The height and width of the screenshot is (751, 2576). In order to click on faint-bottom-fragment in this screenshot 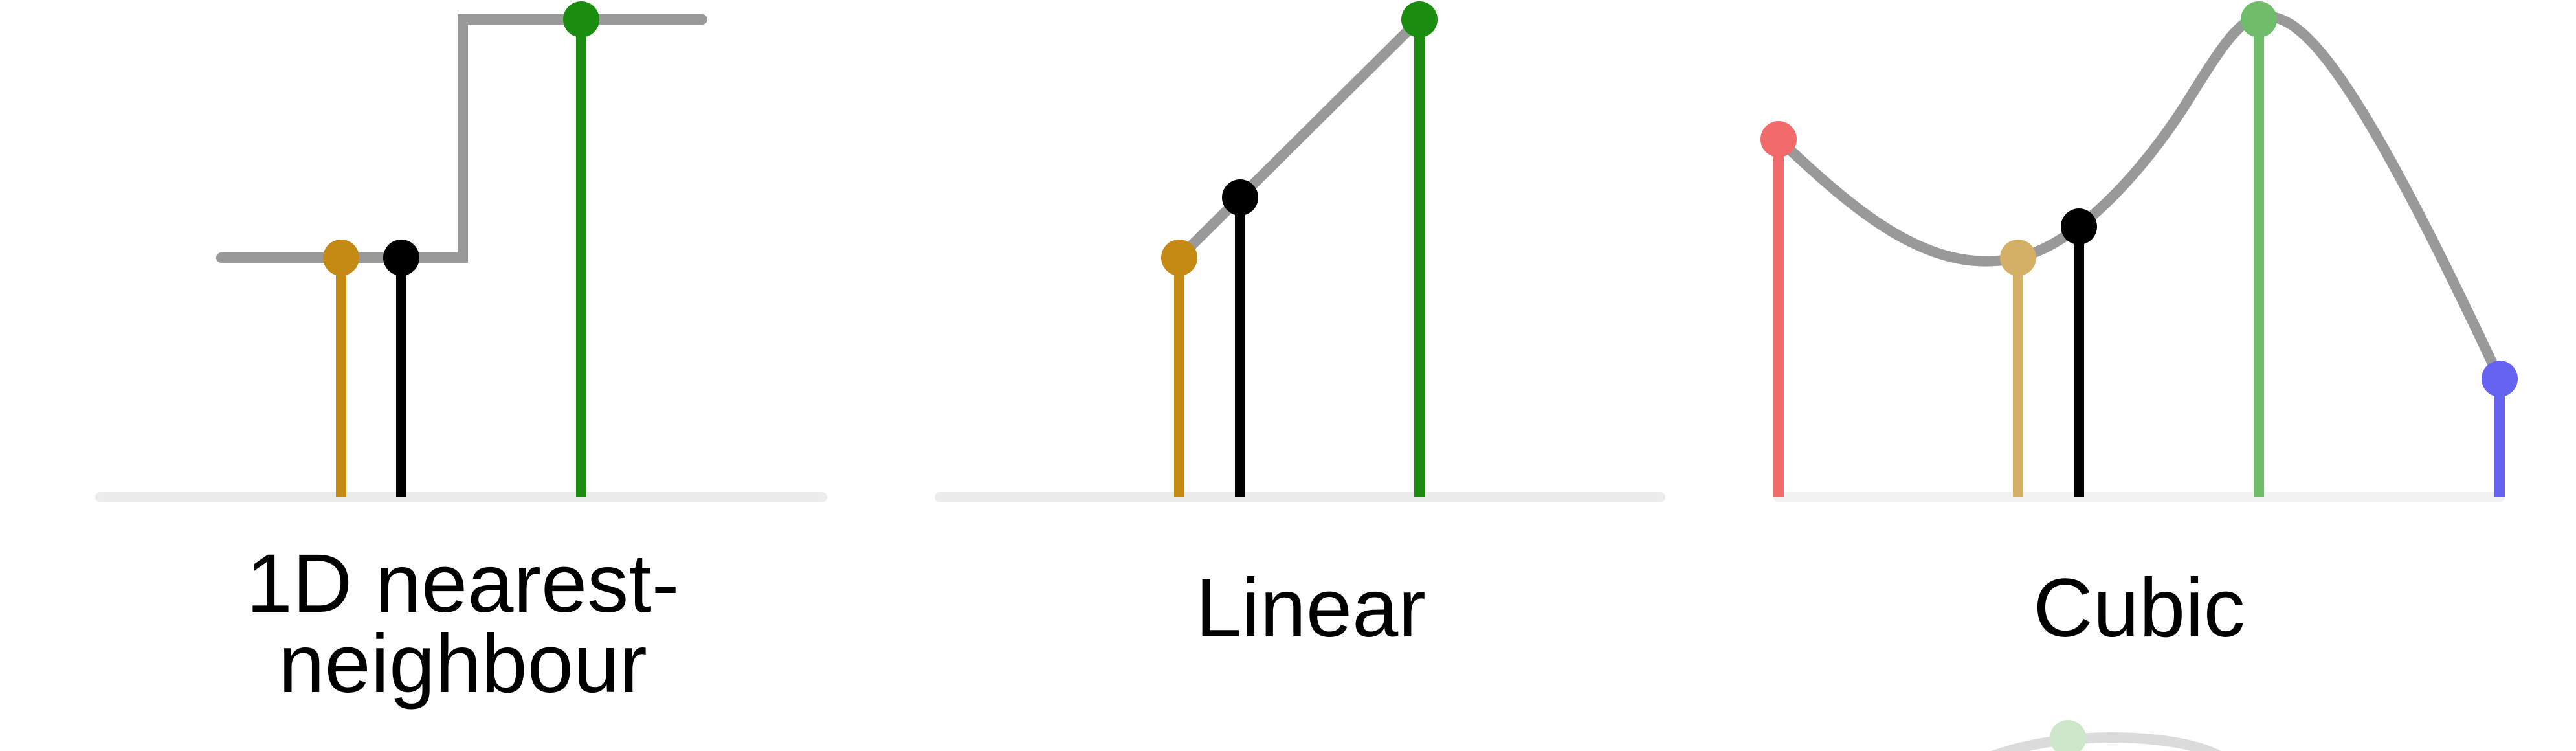, I will do `click(2106, 735)`.